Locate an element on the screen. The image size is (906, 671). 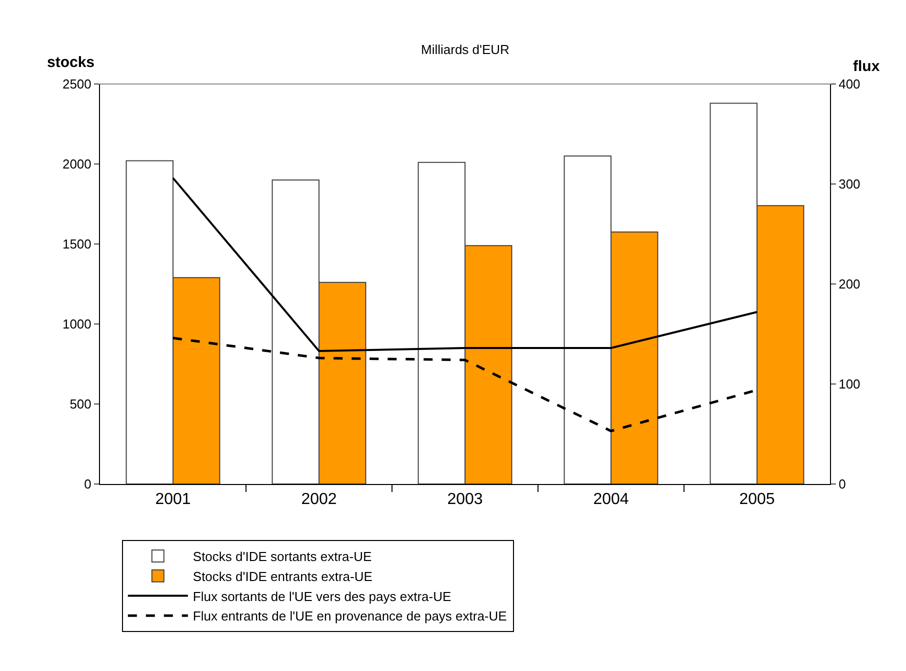
y-axis-title: stocks is located at coordinates (71, 62).